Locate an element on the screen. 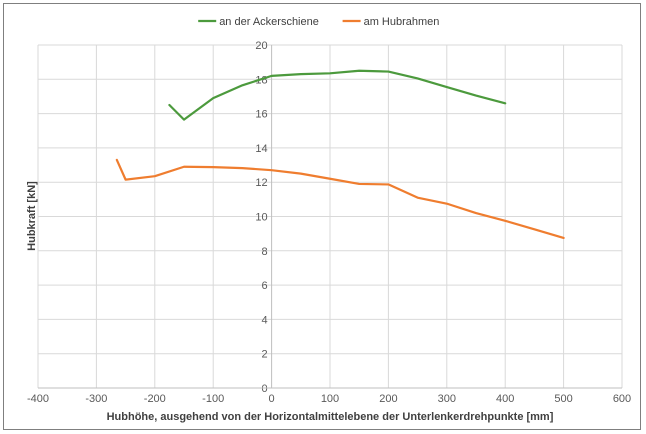 The height and width of the screenshot is (434, 646). x-tick-label: -200 is located at coordinates (155, 399).